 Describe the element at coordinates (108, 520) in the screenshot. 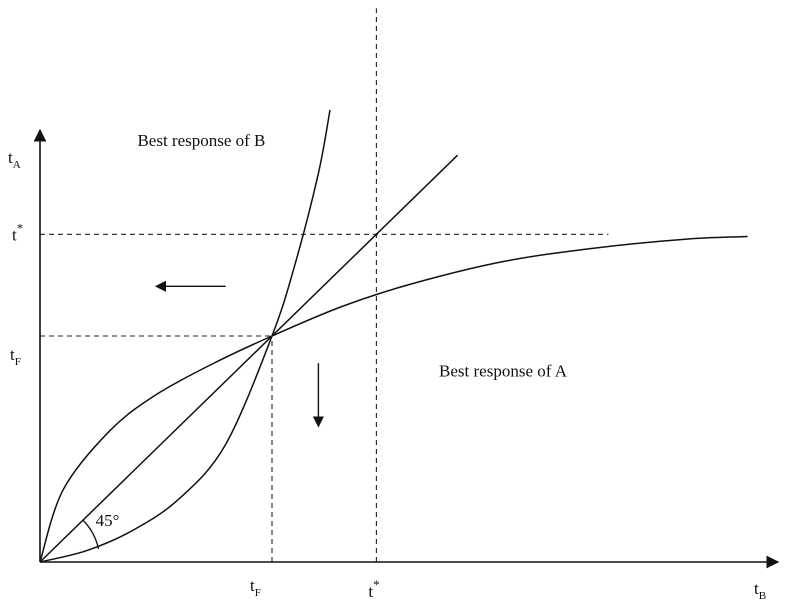

I see `annotation-45-degree: 45°` at that location.